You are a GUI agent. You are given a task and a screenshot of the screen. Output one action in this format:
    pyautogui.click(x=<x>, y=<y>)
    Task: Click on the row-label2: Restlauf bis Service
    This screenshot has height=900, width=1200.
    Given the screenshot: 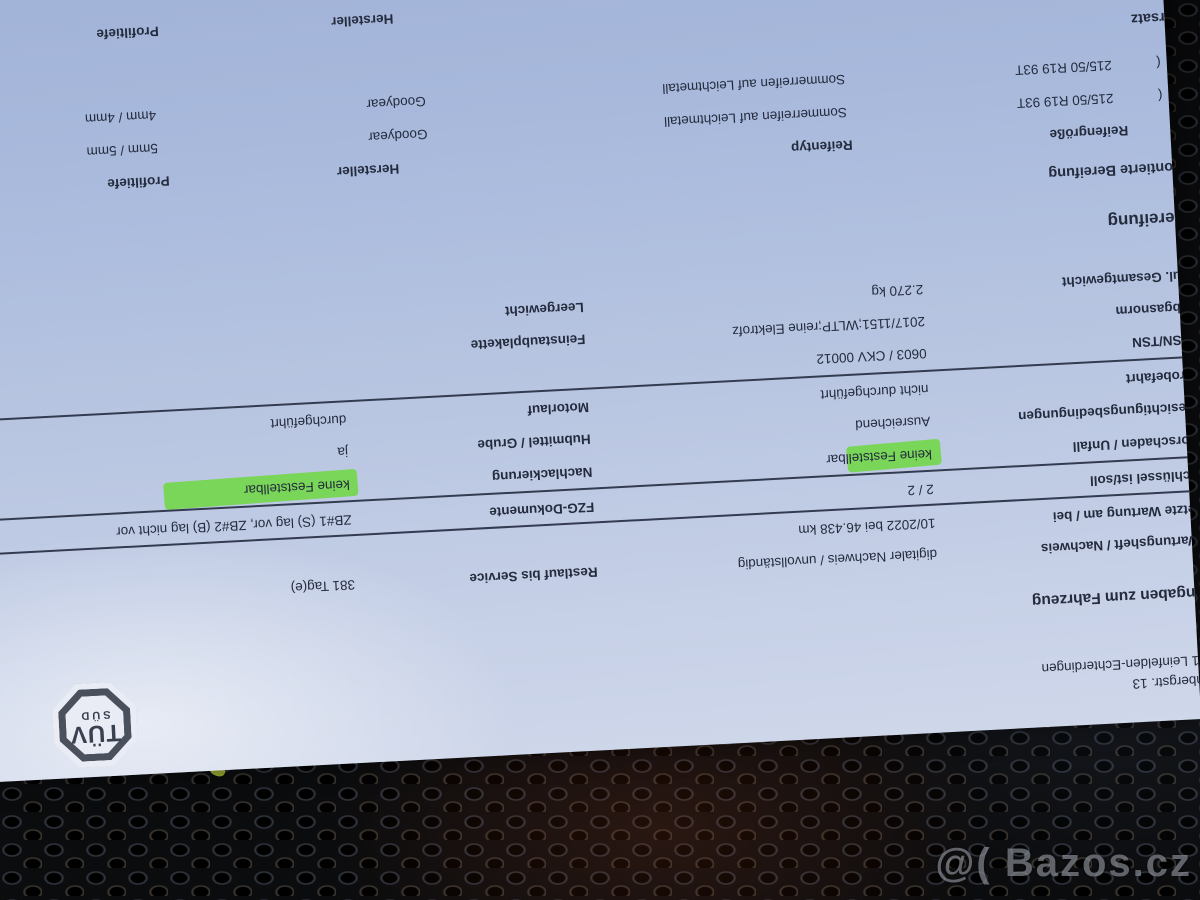 What is the action you would take?
    pyautogui.click(x=533, y=575)
    